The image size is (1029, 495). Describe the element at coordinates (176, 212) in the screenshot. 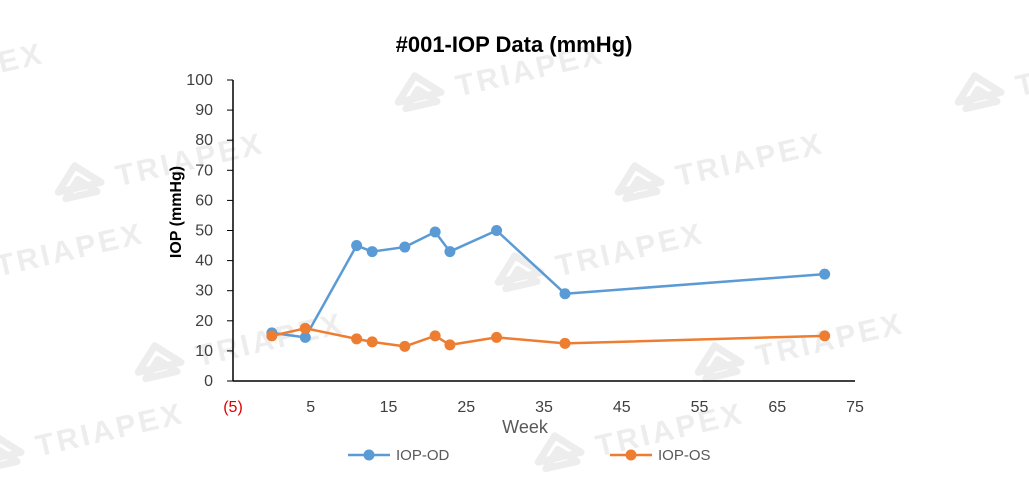

I see `y-axis-title: IOP (mmHg)` at that location.